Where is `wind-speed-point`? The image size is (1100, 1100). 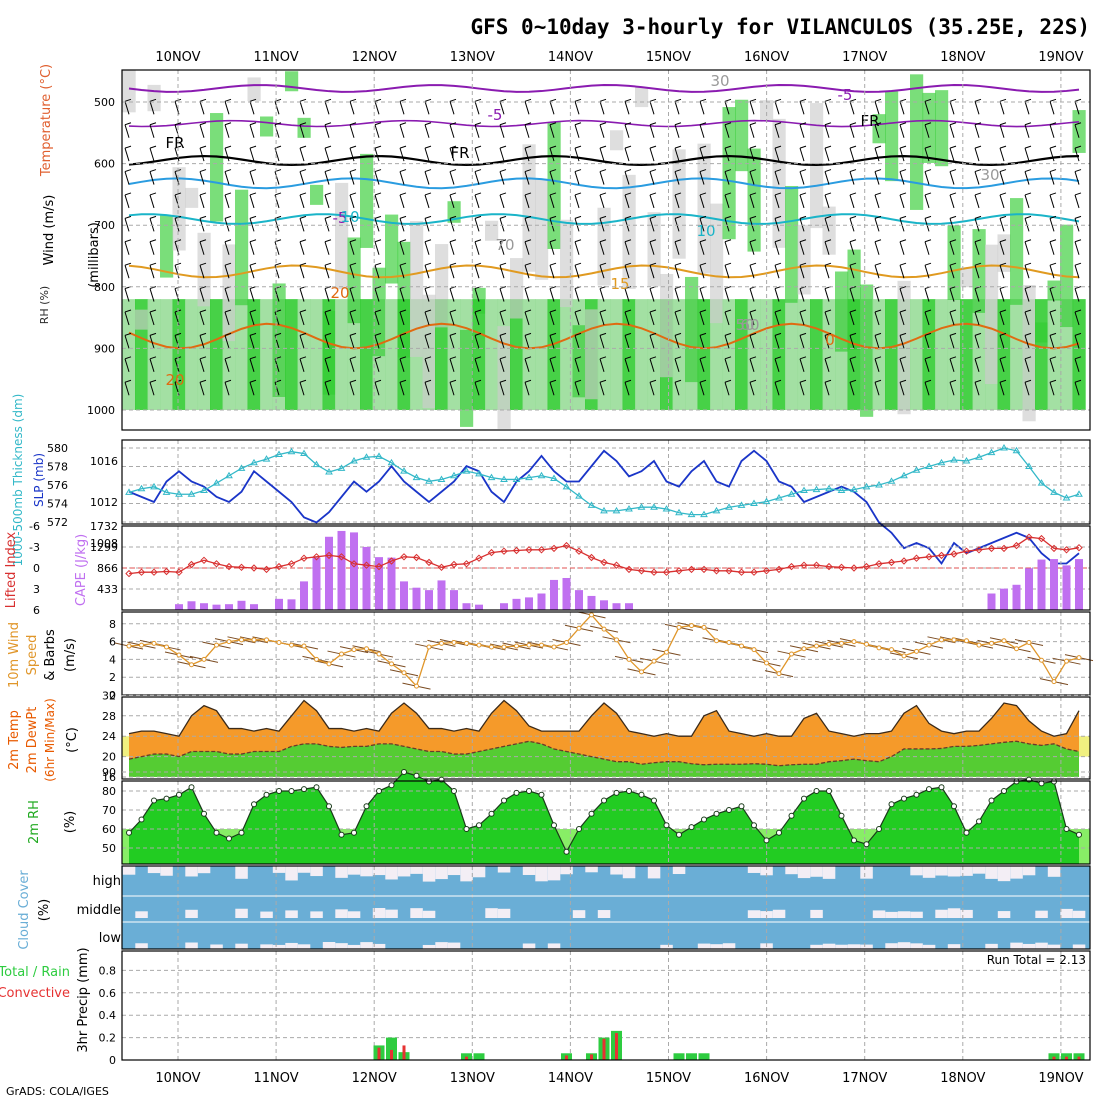 wind-speed-point is located at coordinates (954, 640).